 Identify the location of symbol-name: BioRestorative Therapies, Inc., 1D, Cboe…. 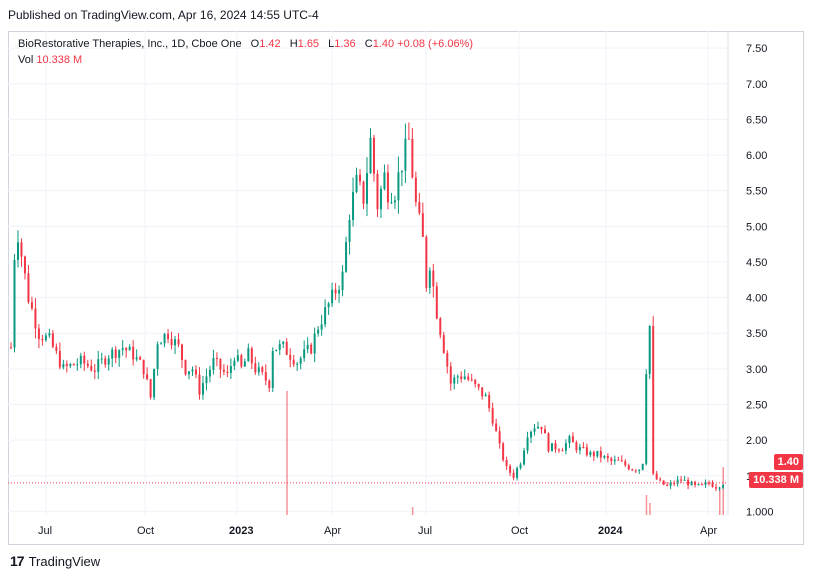
(130, 44).